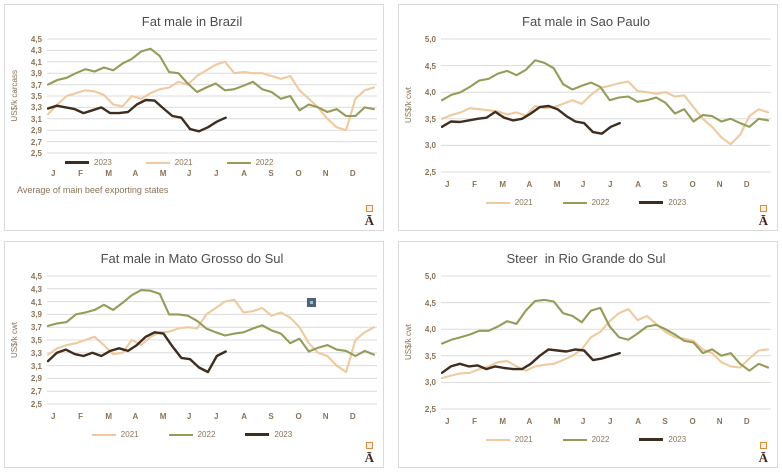 Image resolution: width=782 pixels, height=472 pixels. I want to click on y-tick-label: 3,9, so click(36, 74).